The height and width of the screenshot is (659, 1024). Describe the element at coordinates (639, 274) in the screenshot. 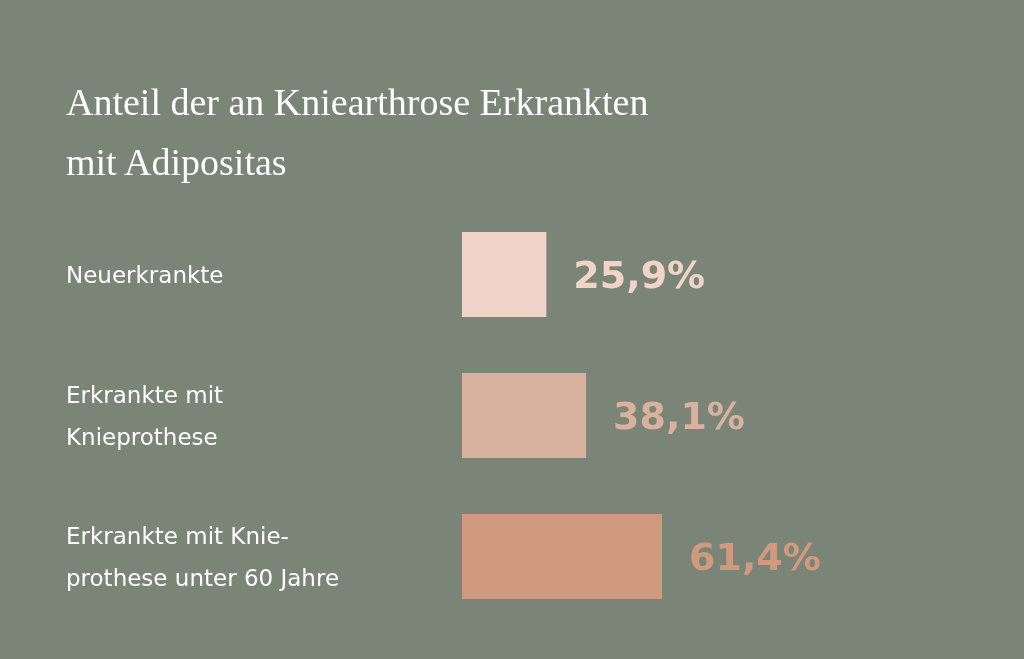

I see `data-label: 25,9%` at that location.